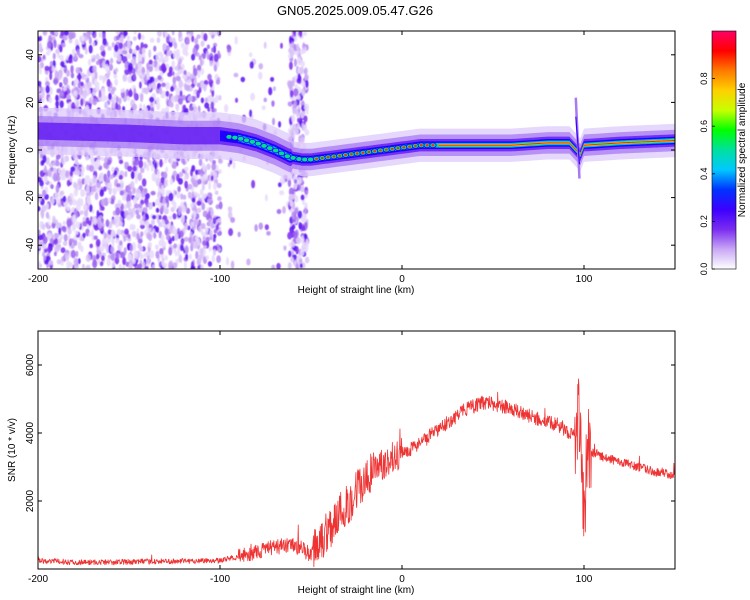 Image resolution: width=750 pixels, height=600 pixels. What do you see at coordinates (30, 197) in the screenshot?
I see `y-tick-label: -20` at bounding box center [30, 197].